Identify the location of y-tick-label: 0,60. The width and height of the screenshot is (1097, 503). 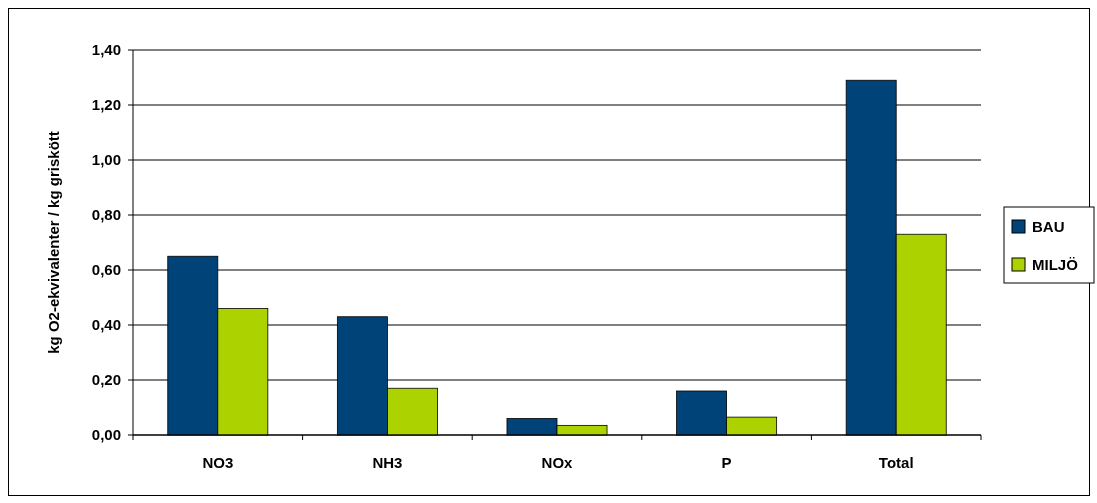
(106, 270).